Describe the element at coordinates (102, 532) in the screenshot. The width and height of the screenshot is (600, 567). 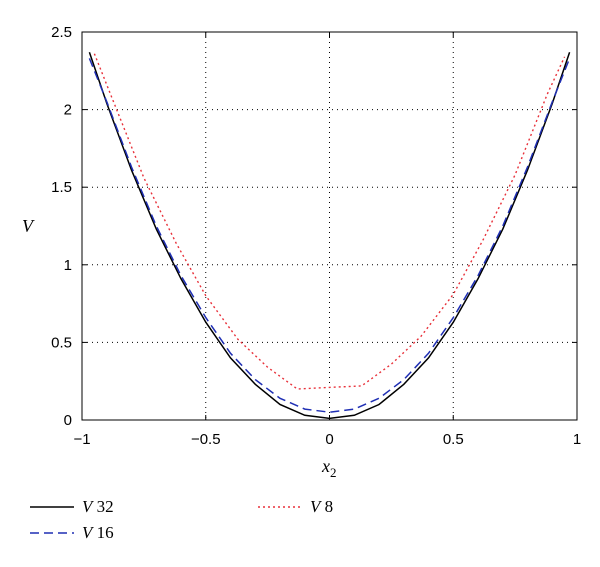
I see `legend-label-num: 16` at that location.